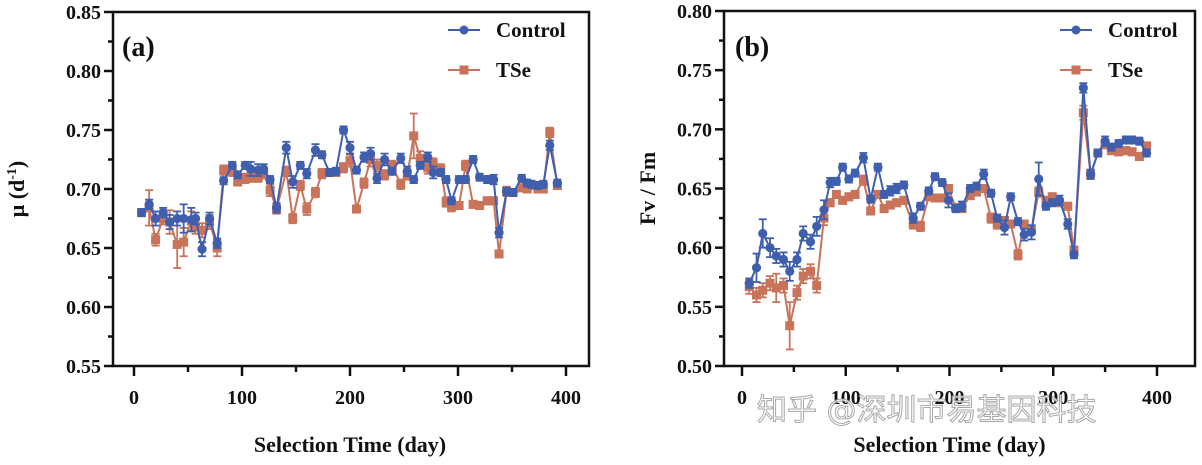 Image resolution: width=1202 pixels, height=465 pixels. Describe the element at coordinates (458, 398) in the screenshot. I see `x-tick-label: 300` at that location.